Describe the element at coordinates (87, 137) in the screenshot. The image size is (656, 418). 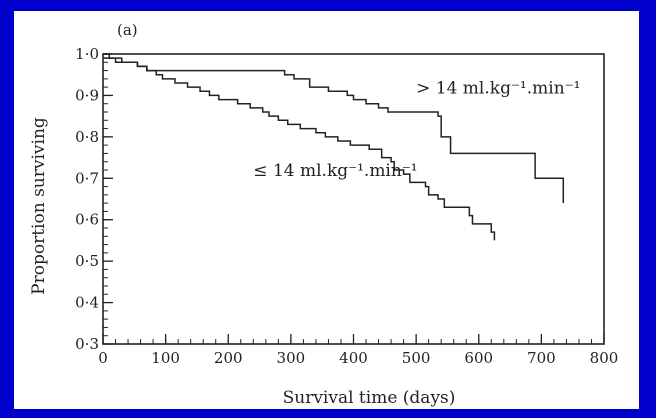
I see `y-tick-label: 0·8` at that location.